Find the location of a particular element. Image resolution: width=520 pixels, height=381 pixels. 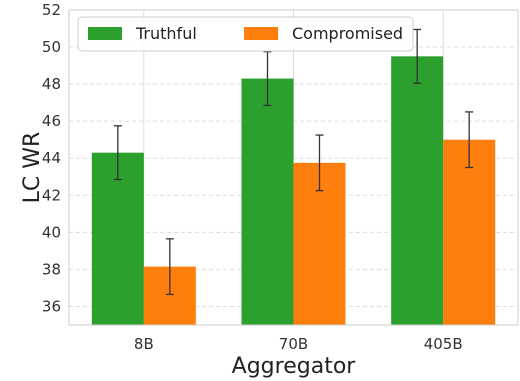

x-tick-label: 405B is located at coordinates (443, 344).